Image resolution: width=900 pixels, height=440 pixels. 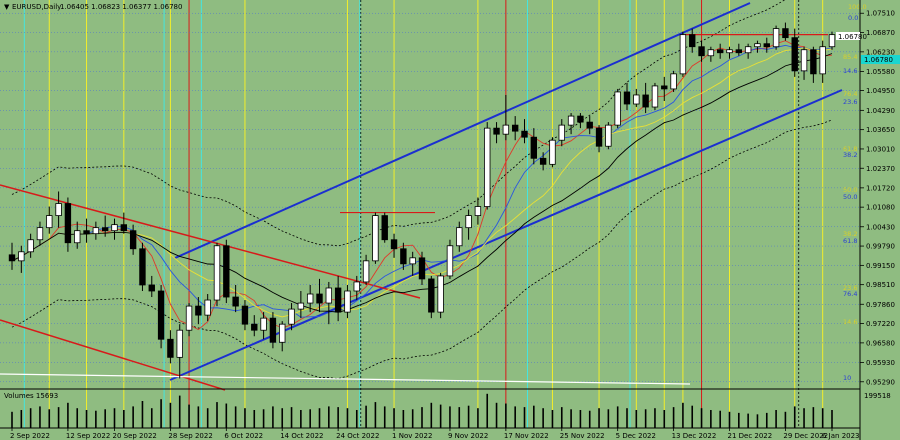 I want to click on price-tick-label: 1.04290, so click(x=880, y=111).